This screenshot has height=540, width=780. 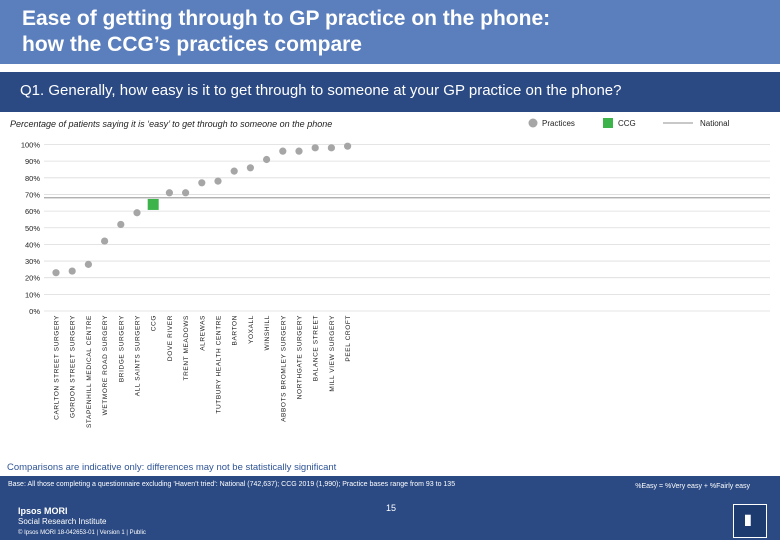 I want to click on brand-logo-text: Ipsos MORI Social Research Institute, so click(x=62, y=516).